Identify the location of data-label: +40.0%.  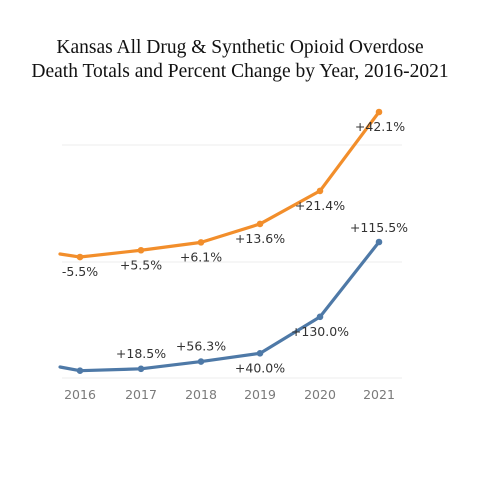
(260, 367).